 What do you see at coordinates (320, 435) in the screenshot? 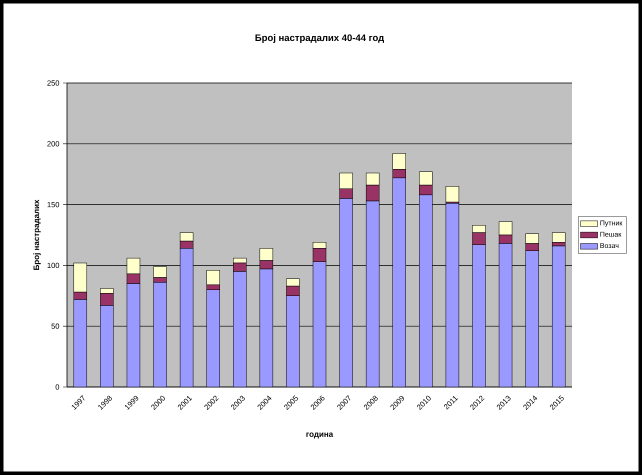
I see `x-axis-title: година` at bounding box center [320, 435].